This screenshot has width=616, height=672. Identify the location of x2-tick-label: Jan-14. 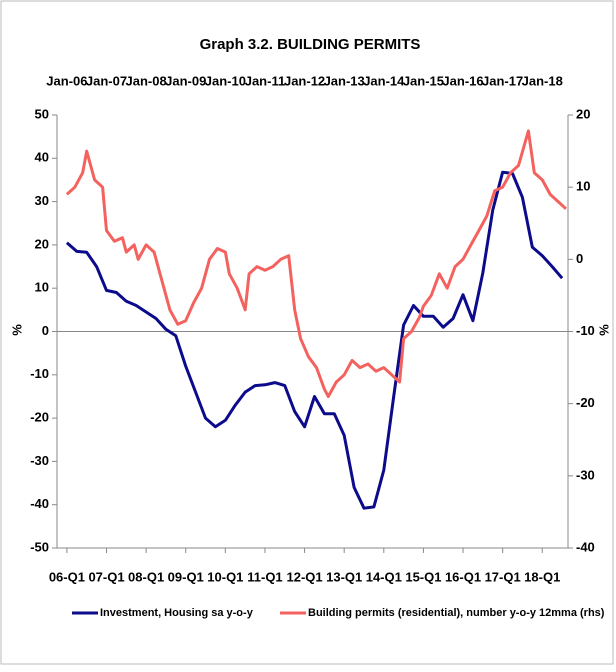
(384, 80).